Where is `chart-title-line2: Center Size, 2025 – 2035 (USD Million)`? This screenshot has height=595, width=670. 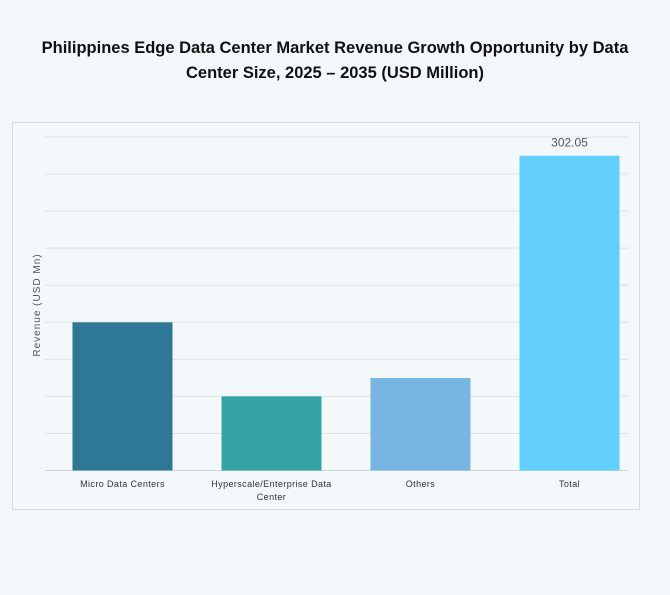
chart-title-line2: Center Size, 2025 – 2035 (USD Million) is located at coordinates (335, 73).